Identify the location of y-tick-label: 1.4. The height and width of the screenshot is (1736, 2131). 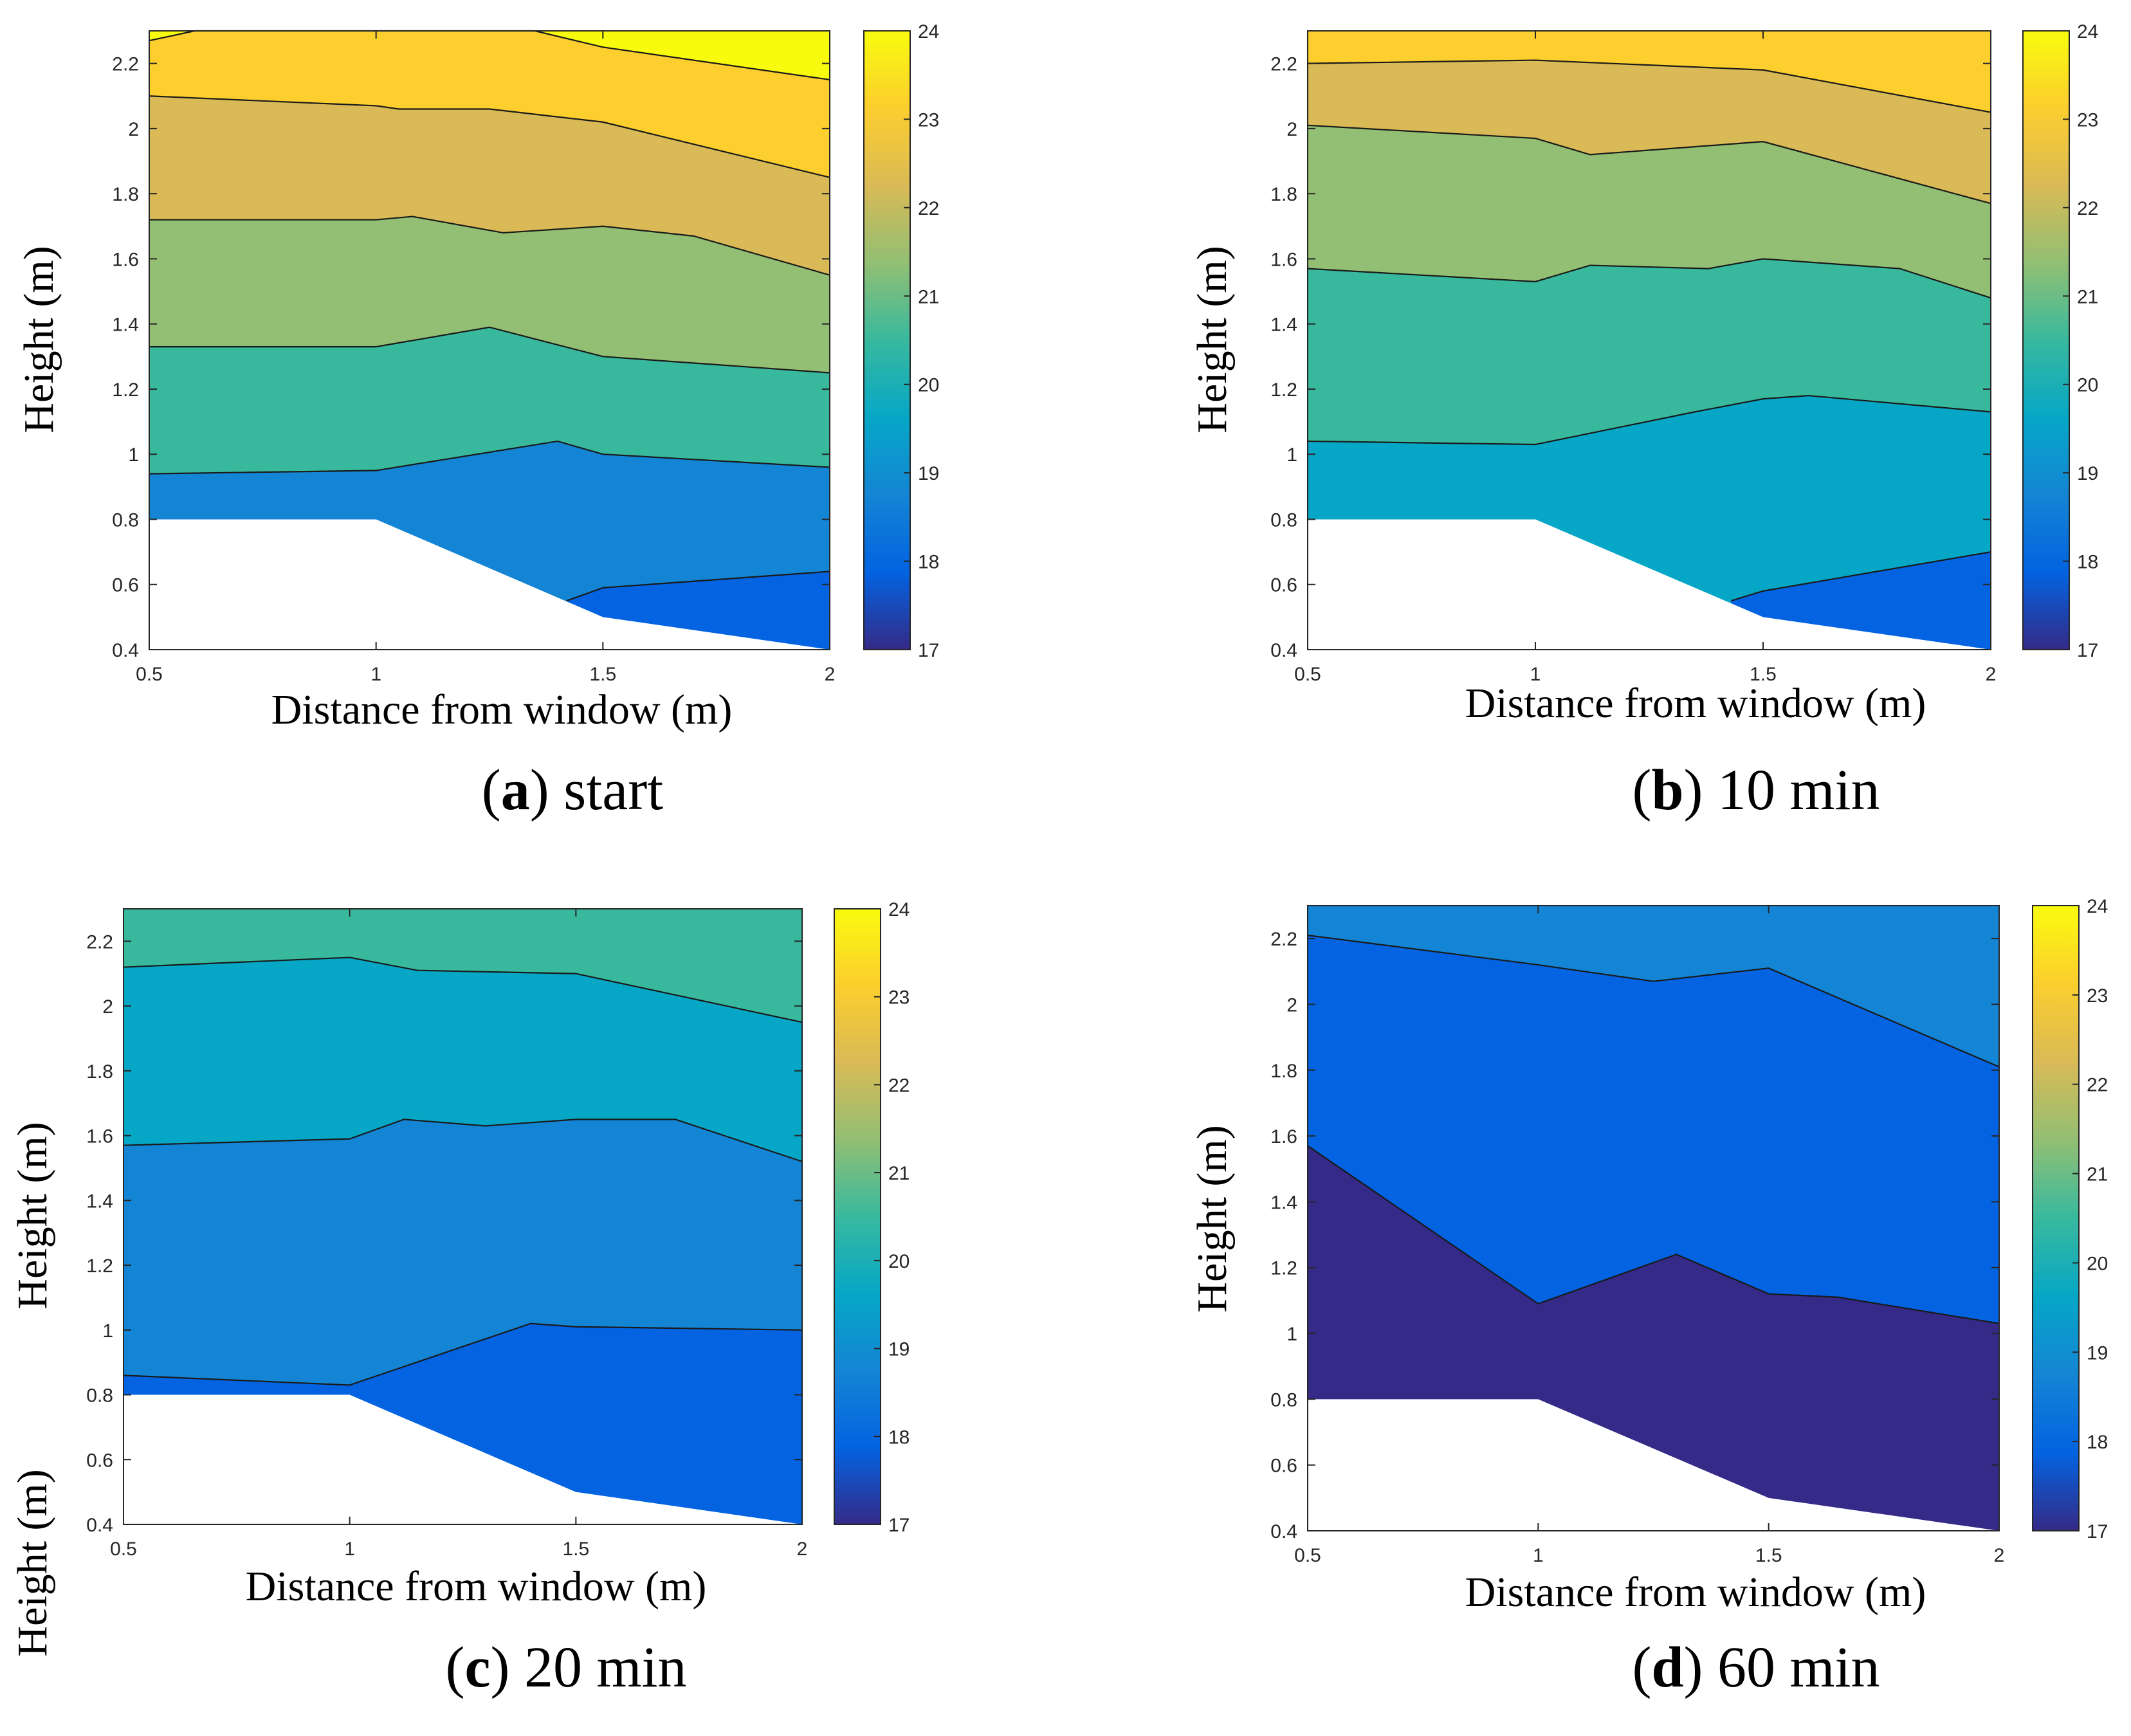
(1283, 1202).